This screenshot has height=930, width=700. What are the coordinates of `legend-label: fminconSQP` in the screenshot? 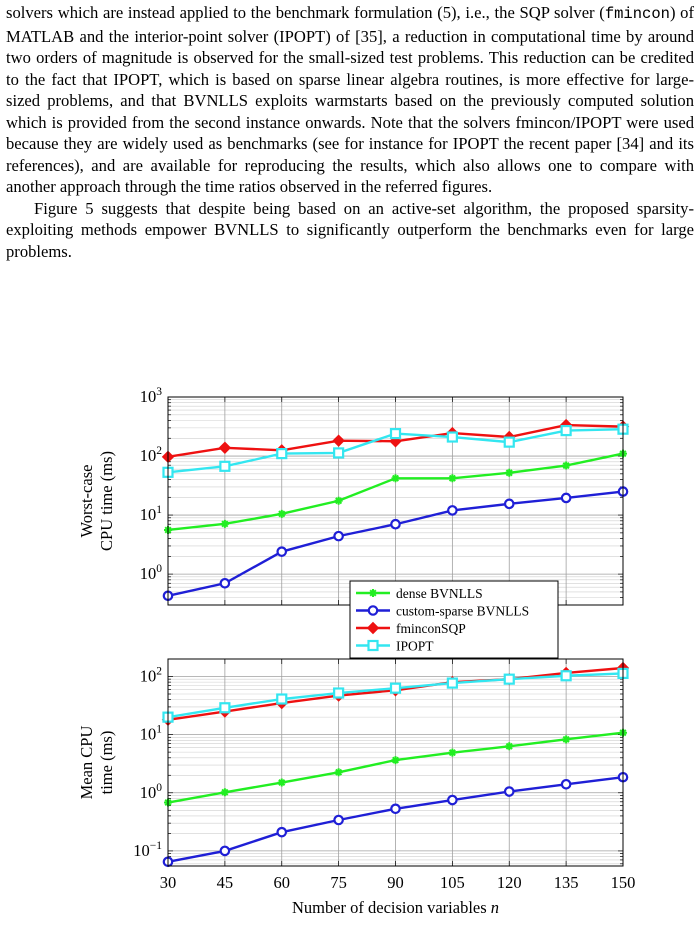 It's located at (431, 628).